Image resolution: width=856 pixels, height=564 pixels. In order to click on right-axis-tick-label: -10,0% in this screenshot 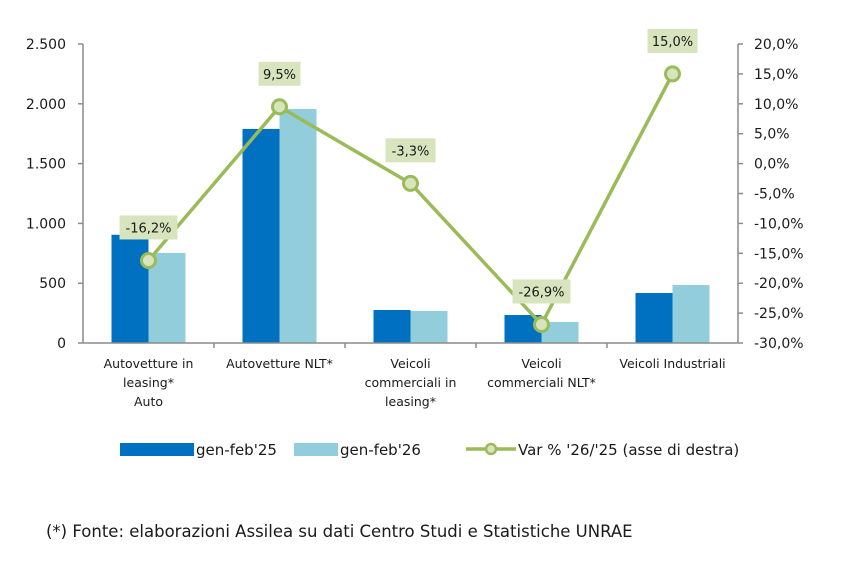, I will do `click(779, 224)`.